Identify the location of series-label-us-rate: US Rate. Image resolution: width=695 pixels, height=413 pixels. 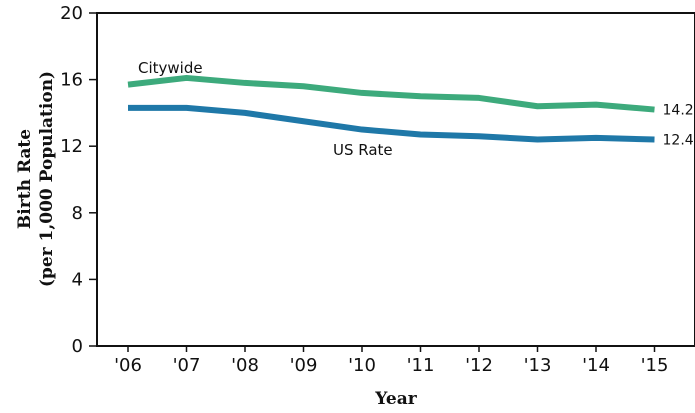
(363, 150).